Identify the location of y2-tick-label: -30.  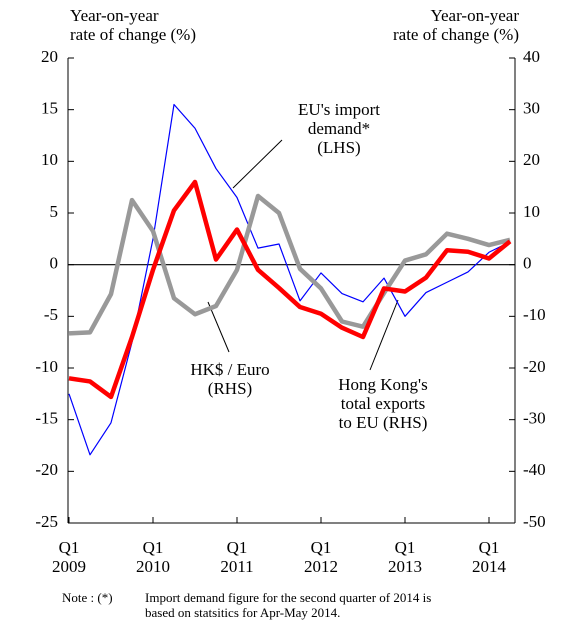
(534, 418).